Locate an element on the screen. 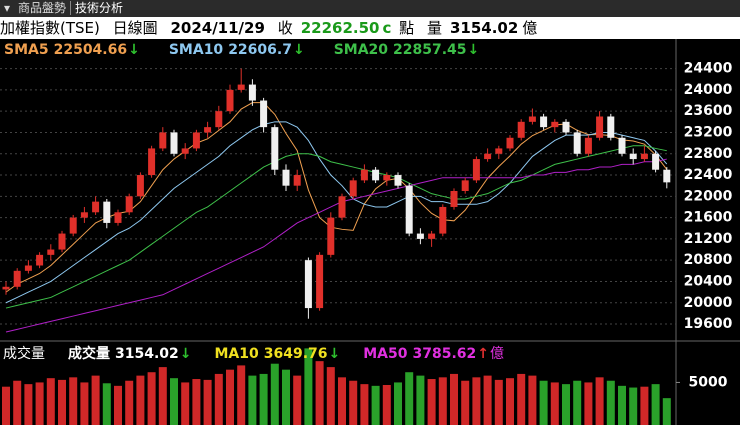 The image size is (740, 425). legend-name: 成交量 is located at coordinates (89, 353).